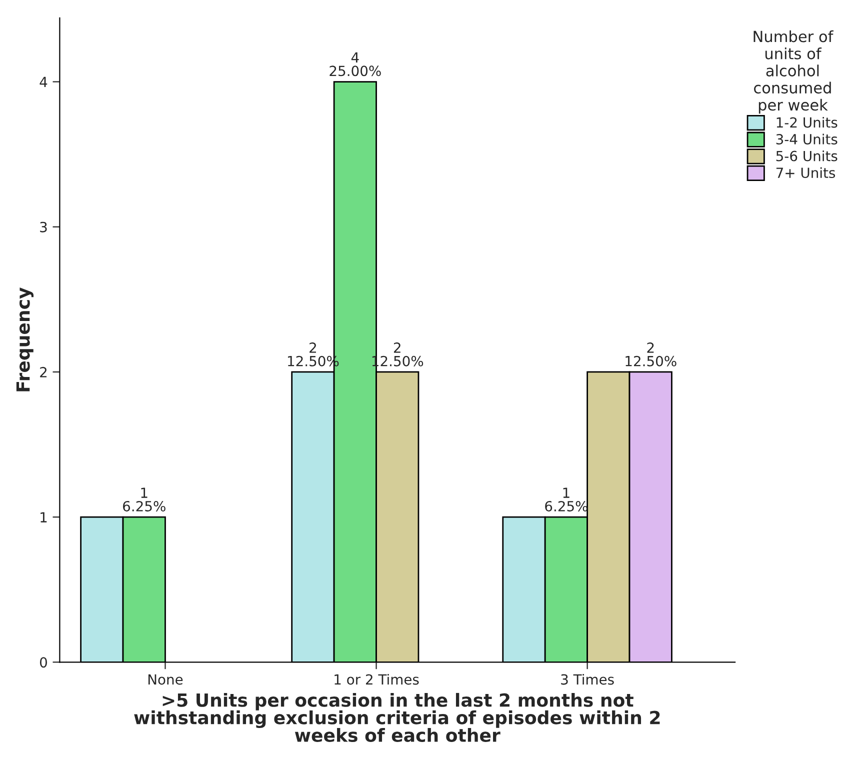 The image size is (841, 779). What do you see at coordinates (43, 662) in the screenshot?
I see `y-tick-label: 0` at bounding box center [43, 662].